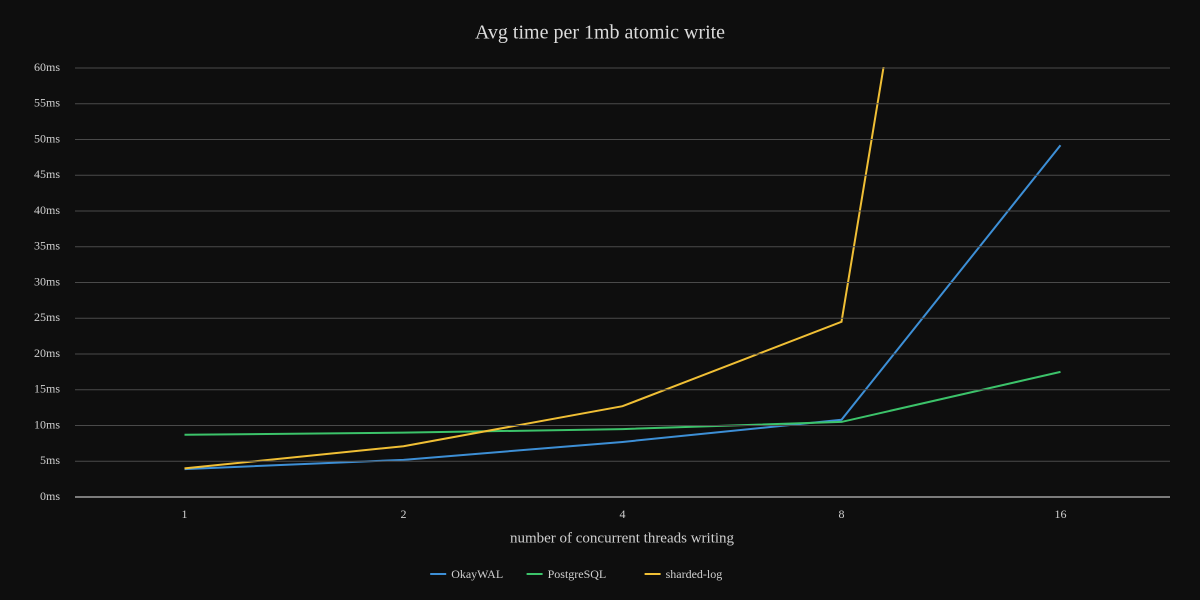 This screenshot has width=1200, height=600. Describe the element at coordinates (50, 496) in the screenshot. I see `y-tick-label: 0ms` at that location.